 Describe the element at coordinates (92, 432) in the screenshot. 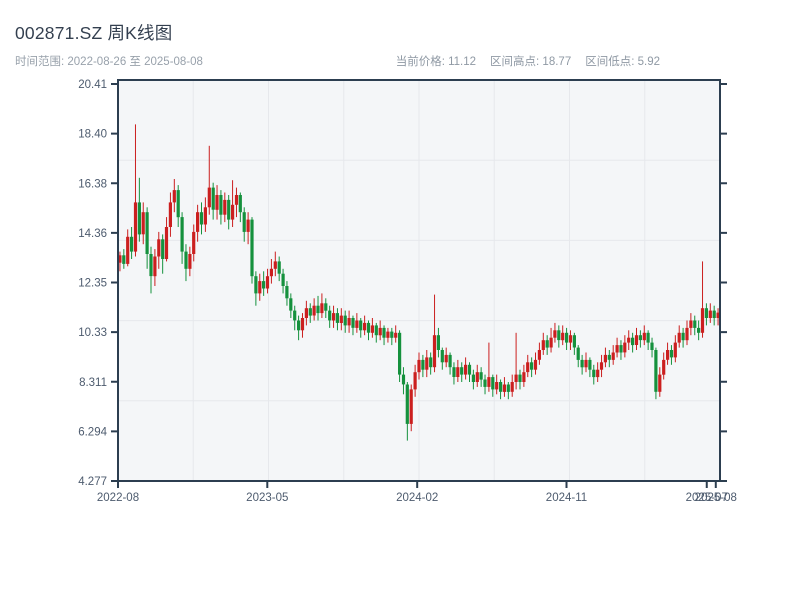

I see `y-tick-label: 6.294` at that location.